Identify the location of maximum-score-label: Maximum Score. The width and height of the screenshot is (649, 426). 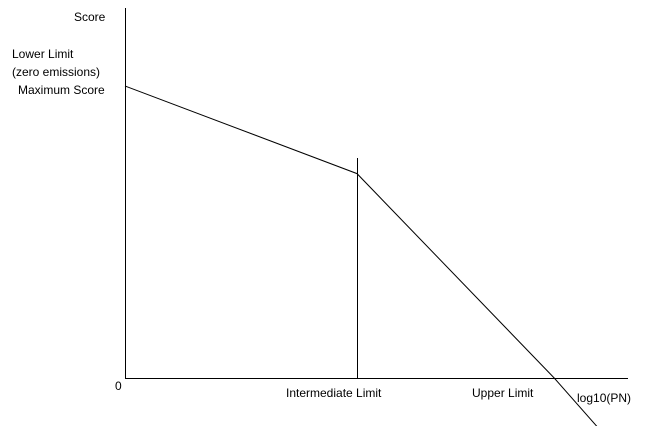
(61, 90).